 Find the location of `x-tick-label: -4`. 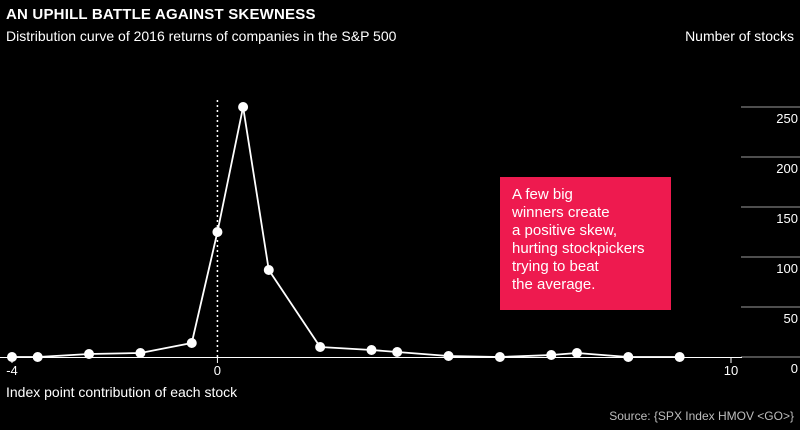

x-tick-label: -4 is located at coordinates (12, 370).